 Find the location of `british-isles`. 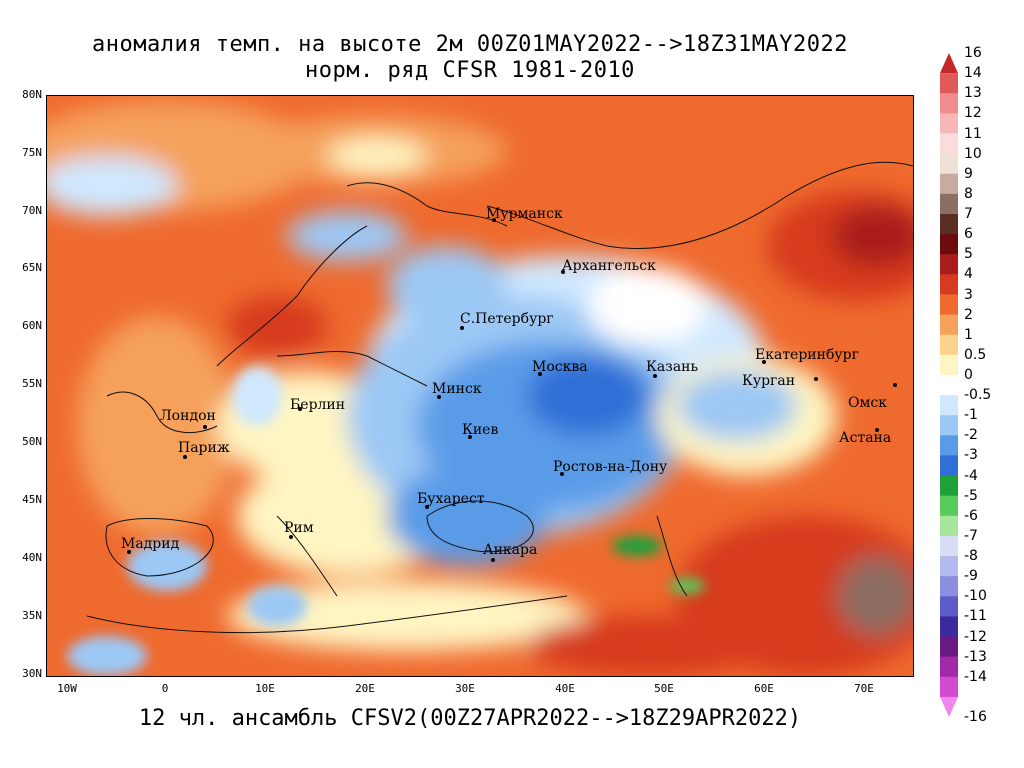

british-isles is located at coordinates (162, 412).